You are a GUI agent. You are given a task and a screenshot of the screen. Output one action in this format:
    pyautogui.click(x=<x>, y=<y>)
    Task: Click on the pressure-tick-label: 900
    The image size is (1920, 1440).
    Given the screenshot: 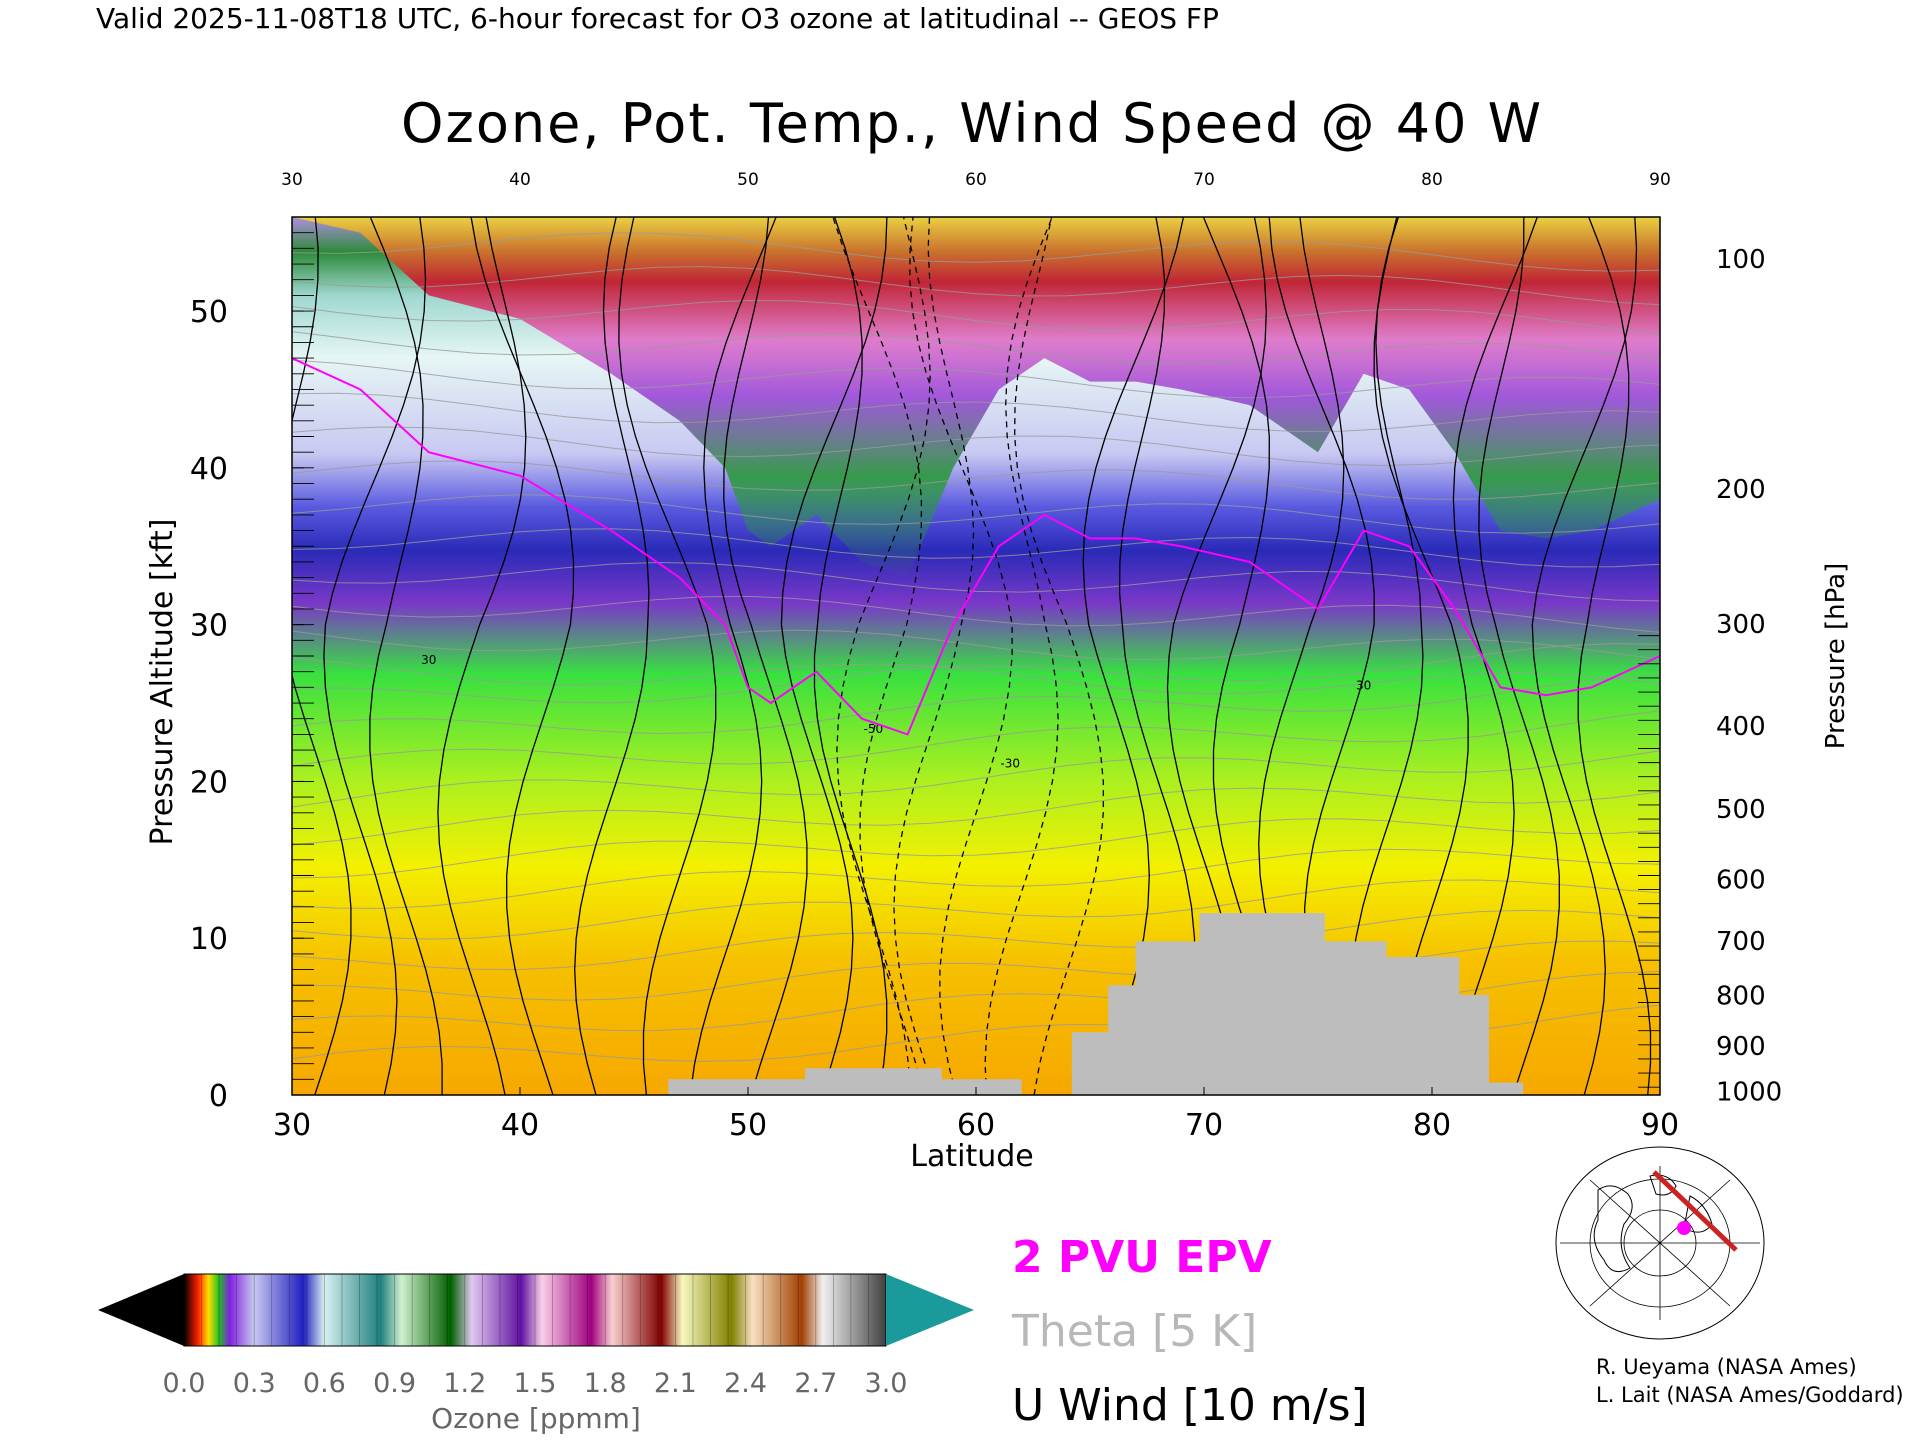 What is the action you would take?
    pyautogui.click(x=1741, y=1047)
    